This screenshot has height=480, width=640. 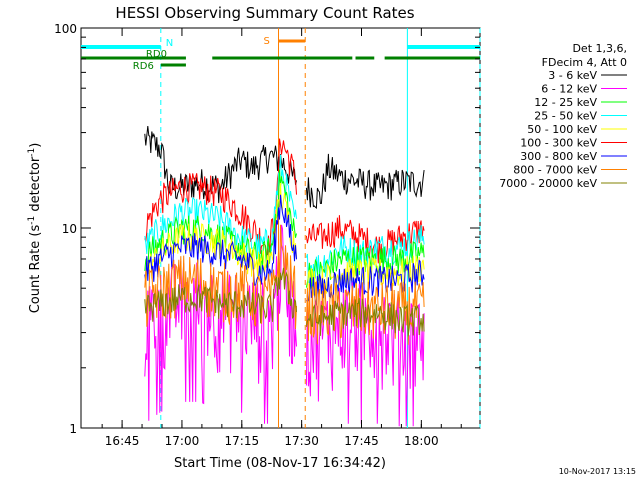 What do you see at coordinates (182, 441) in the screenshot?
I see `x-tick-label-1: 17:00` at bounding box center [182, 441].